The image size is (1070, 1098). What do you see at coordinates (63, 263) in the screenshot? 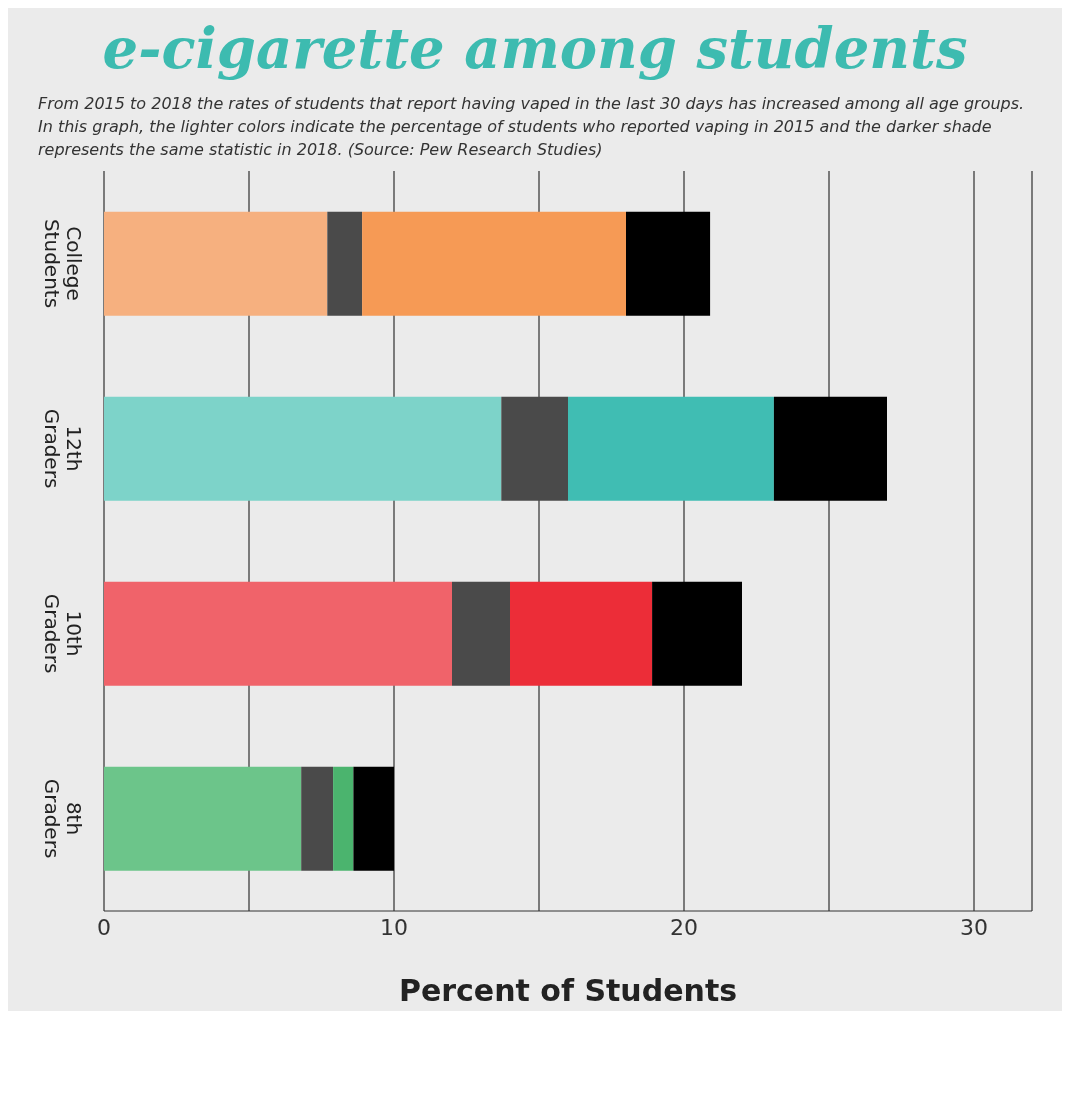
I see `y-tick-label: College Students` at bounding box center [63, 263].